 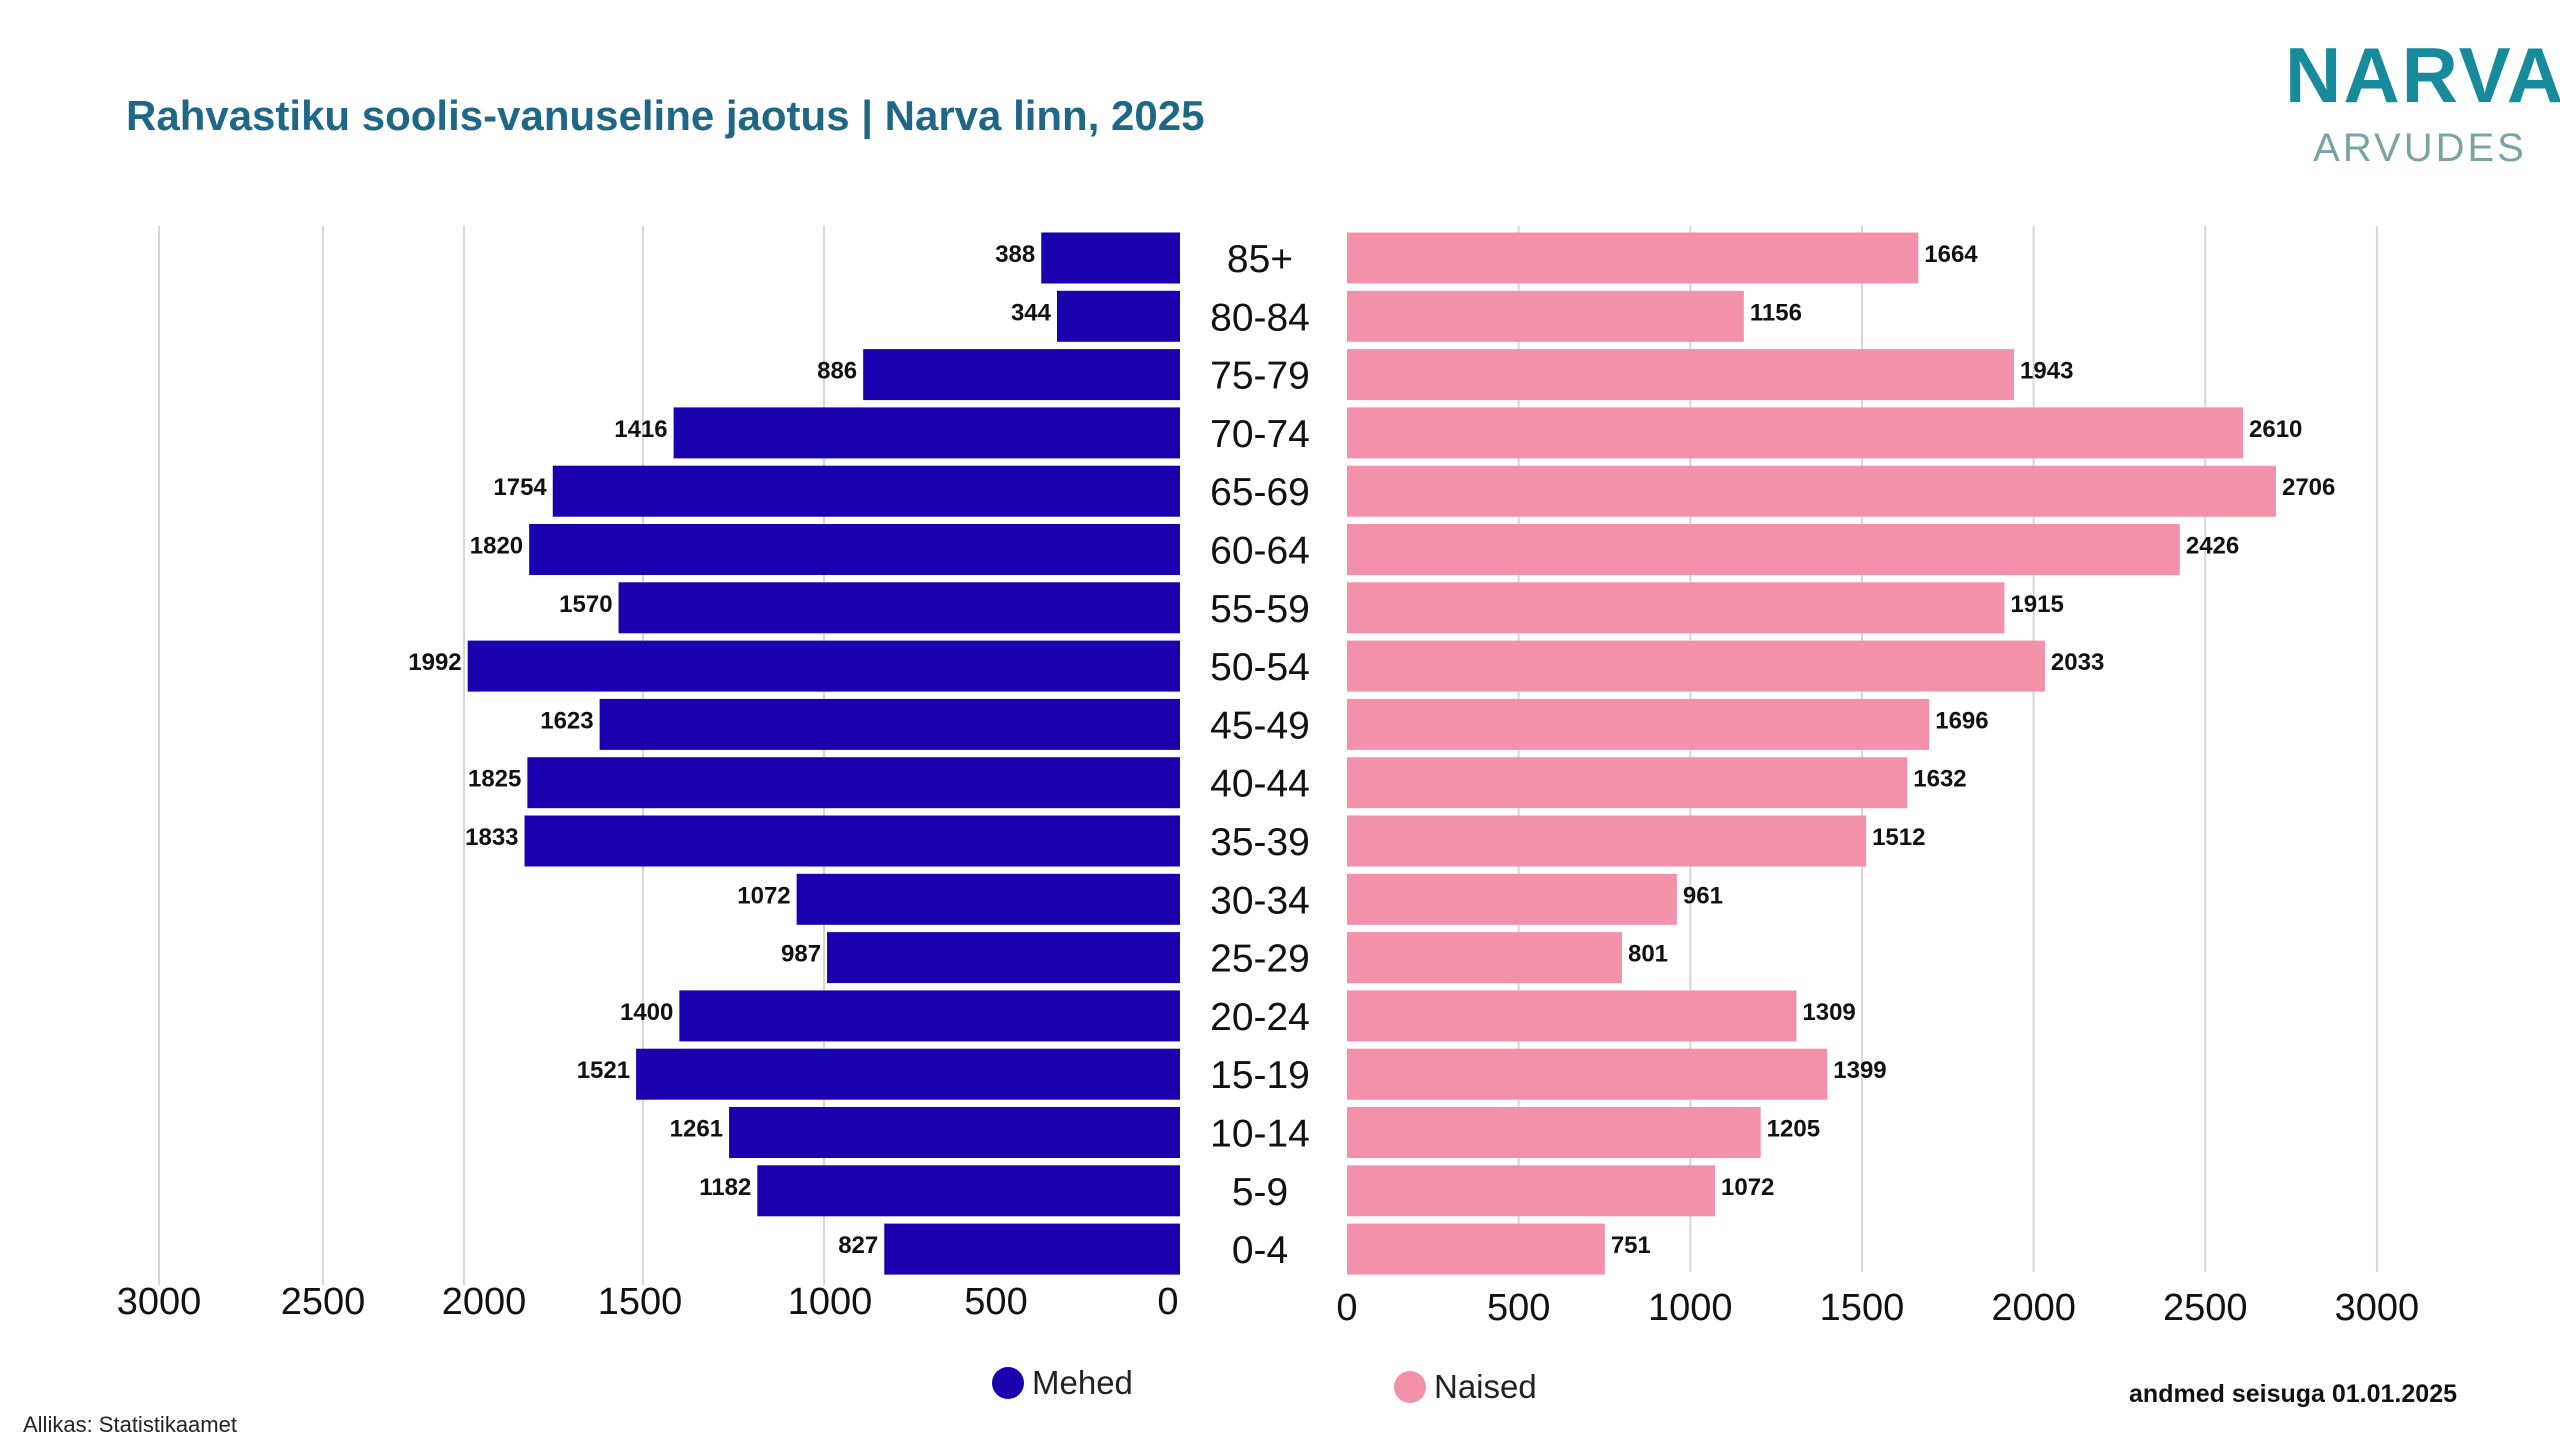 What do you see at coordinates (1260, 959) in the screenshot?
I see `age-group-label: 25-29` at bounding box center [1260, 959].